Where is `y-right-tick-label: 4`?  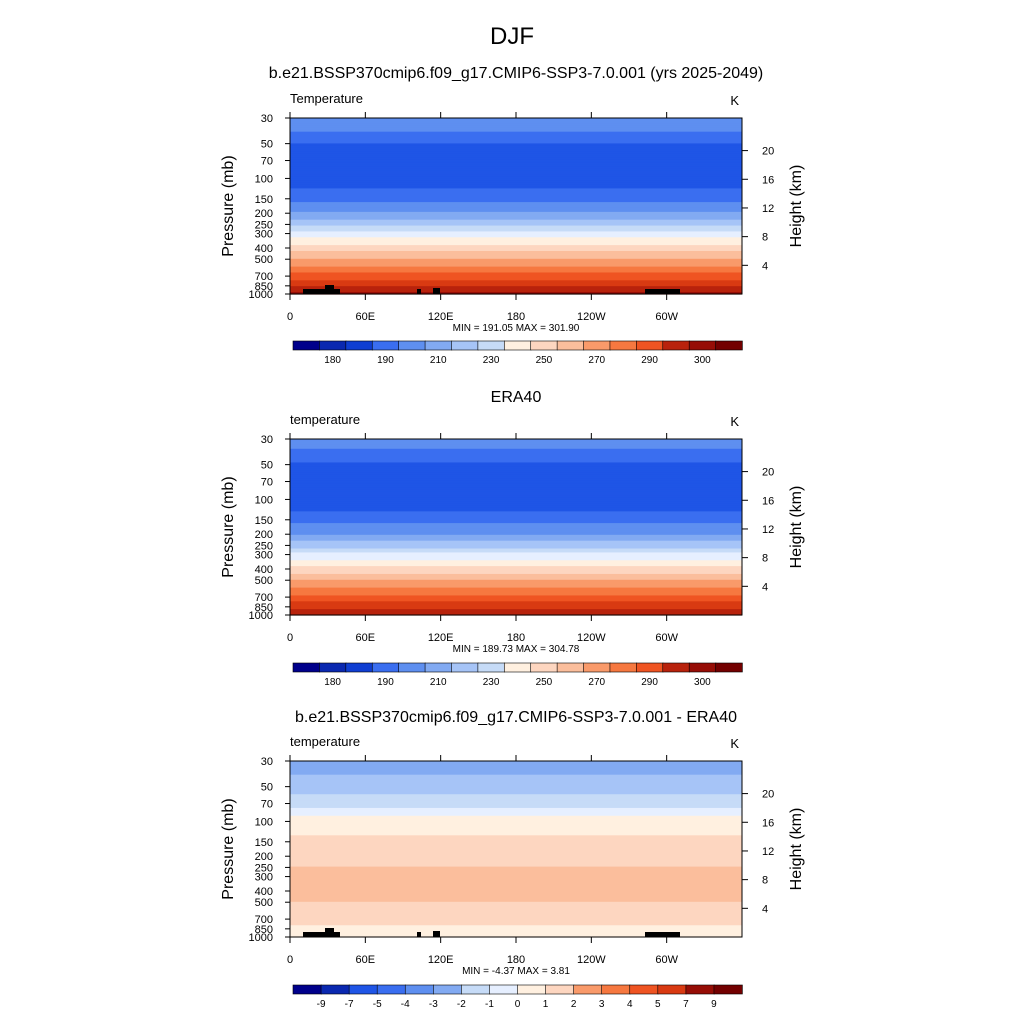 y-right-tick-label: 4 is located at coordinates (765, 587).